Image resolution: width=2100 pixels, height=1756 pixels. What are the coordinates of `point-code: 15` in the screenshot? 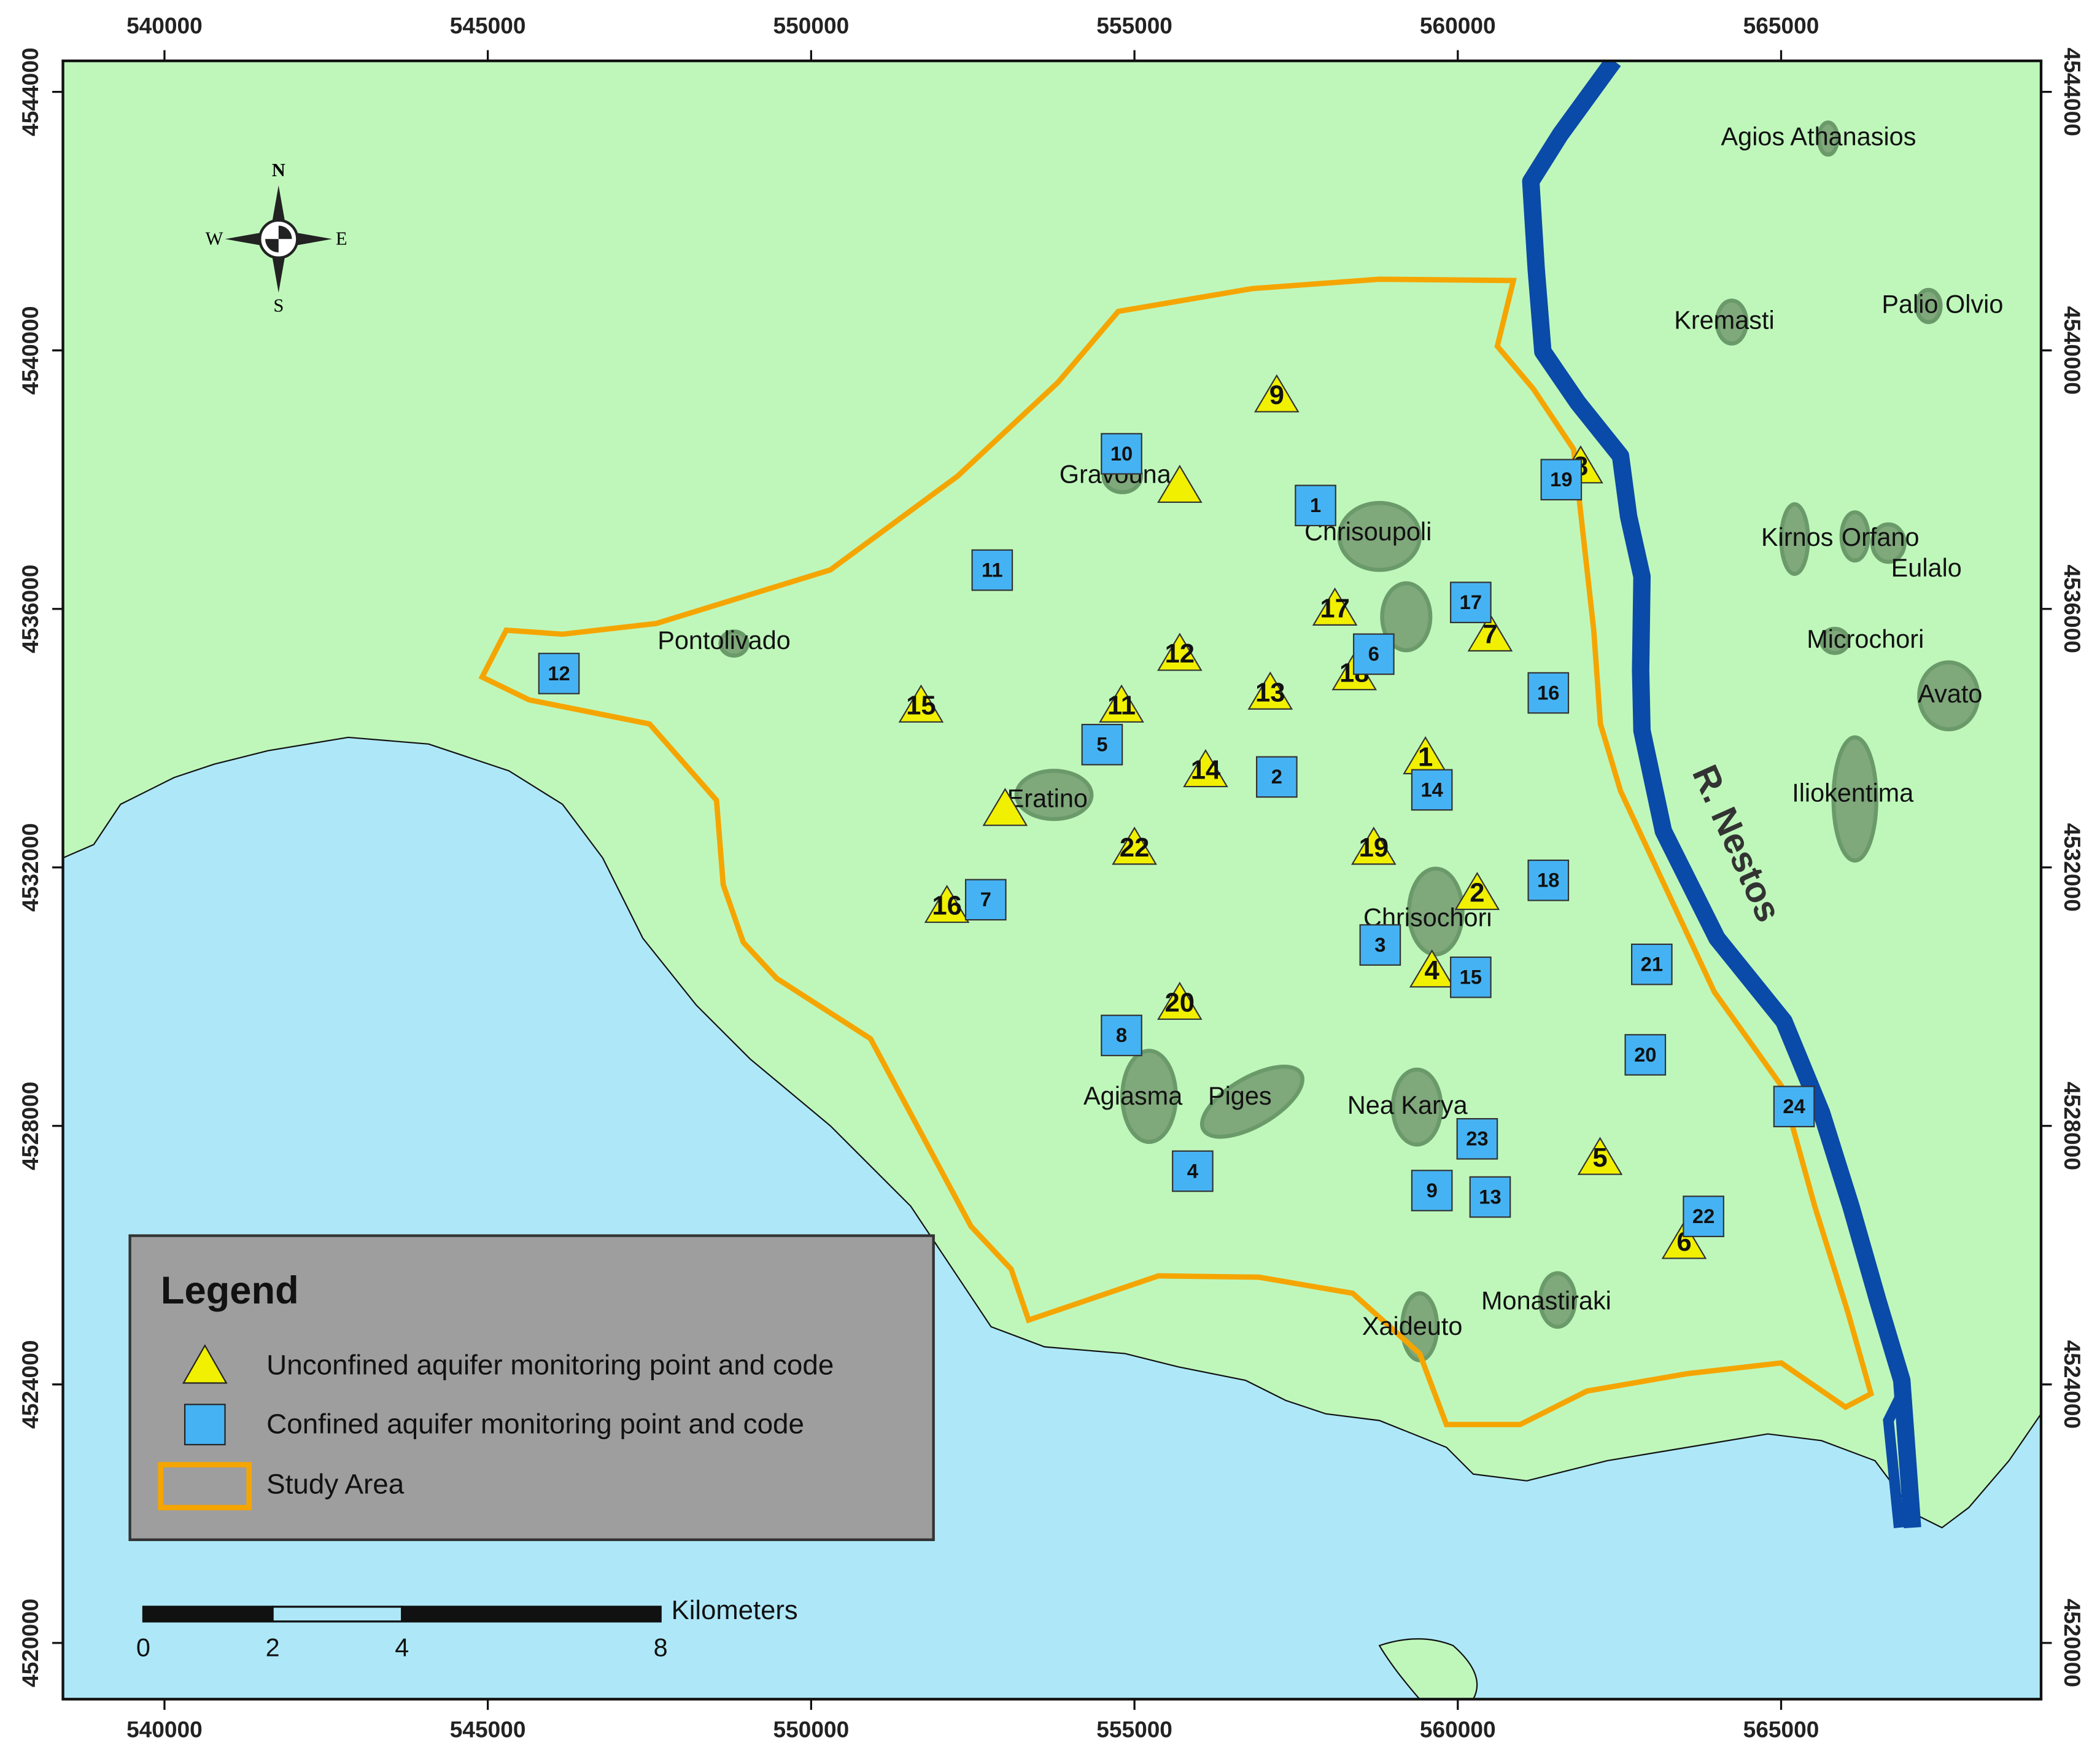 It's located at (1471, 977).